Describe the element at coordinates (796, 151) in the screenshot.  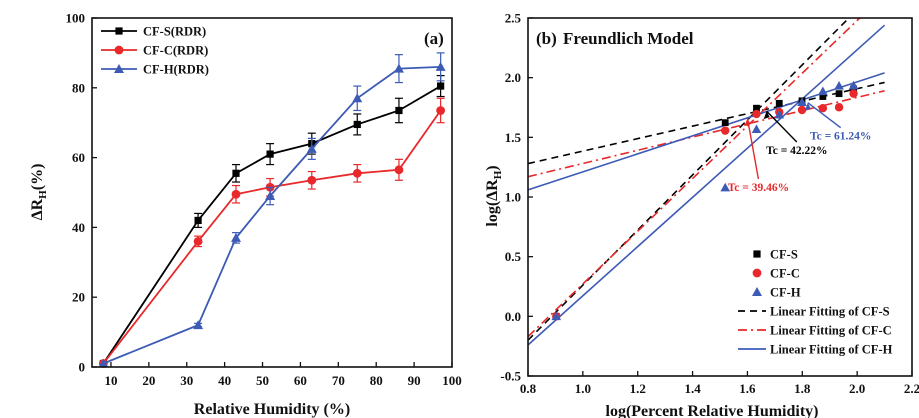
I see `annotation-label: Tc = 42.22%` at that location.